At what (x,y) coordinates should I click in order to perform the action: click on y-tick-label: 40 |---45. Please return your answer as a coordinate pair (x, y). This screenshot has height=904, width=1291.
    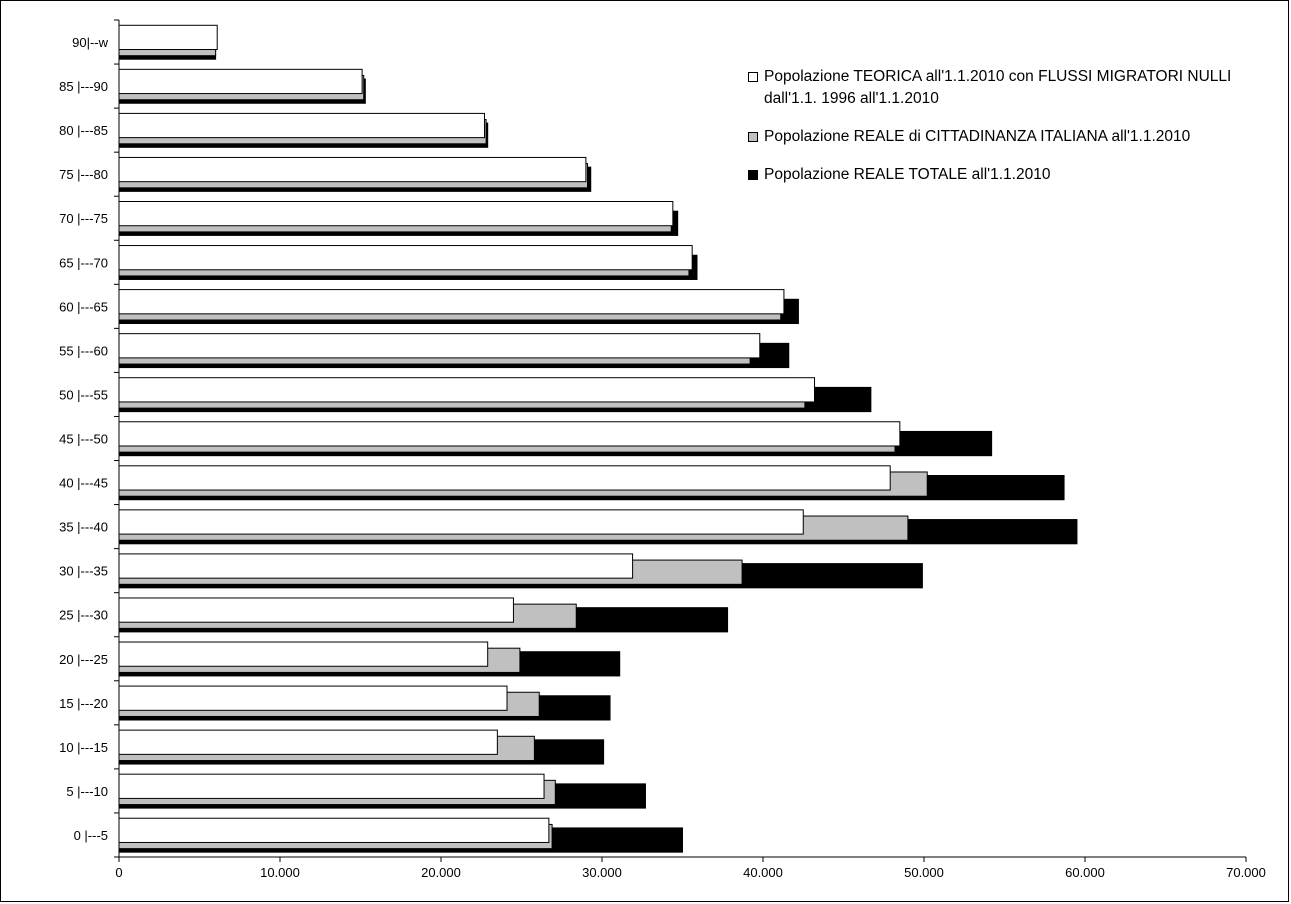
    Looking at the image, I should click on (83, 483).